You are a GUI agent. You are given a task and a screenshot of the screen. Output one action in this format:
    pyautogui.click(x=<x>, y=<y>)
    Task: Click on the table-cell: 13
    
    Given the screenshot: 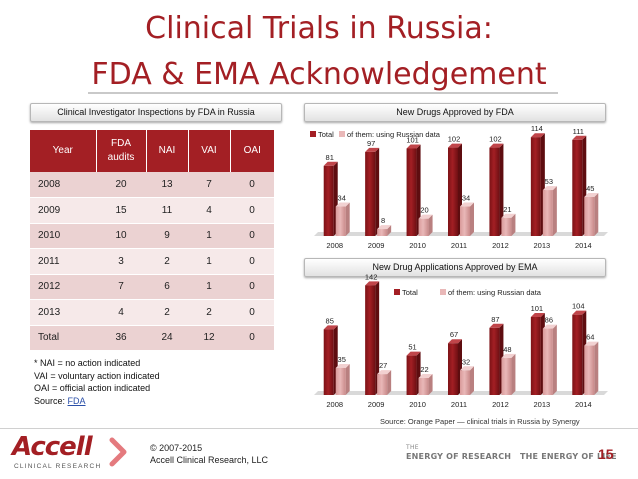 What is the action you would take?
    pyautogui.click(x=167, y=185)
    